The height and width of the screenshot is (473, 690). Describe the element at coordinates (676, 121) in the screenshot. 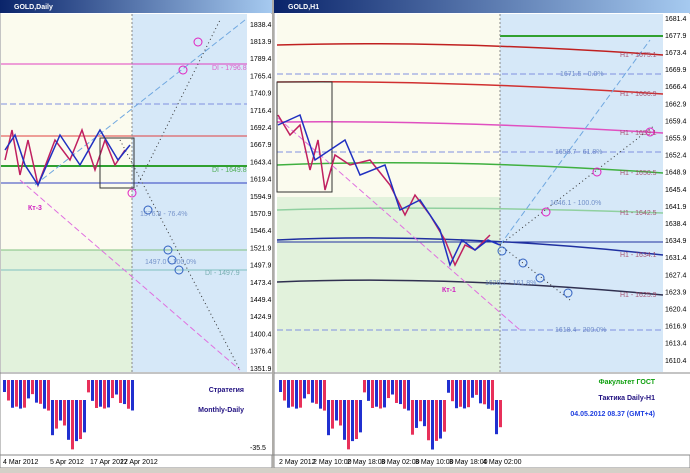

I see `price-label: 1659.4` at that location.